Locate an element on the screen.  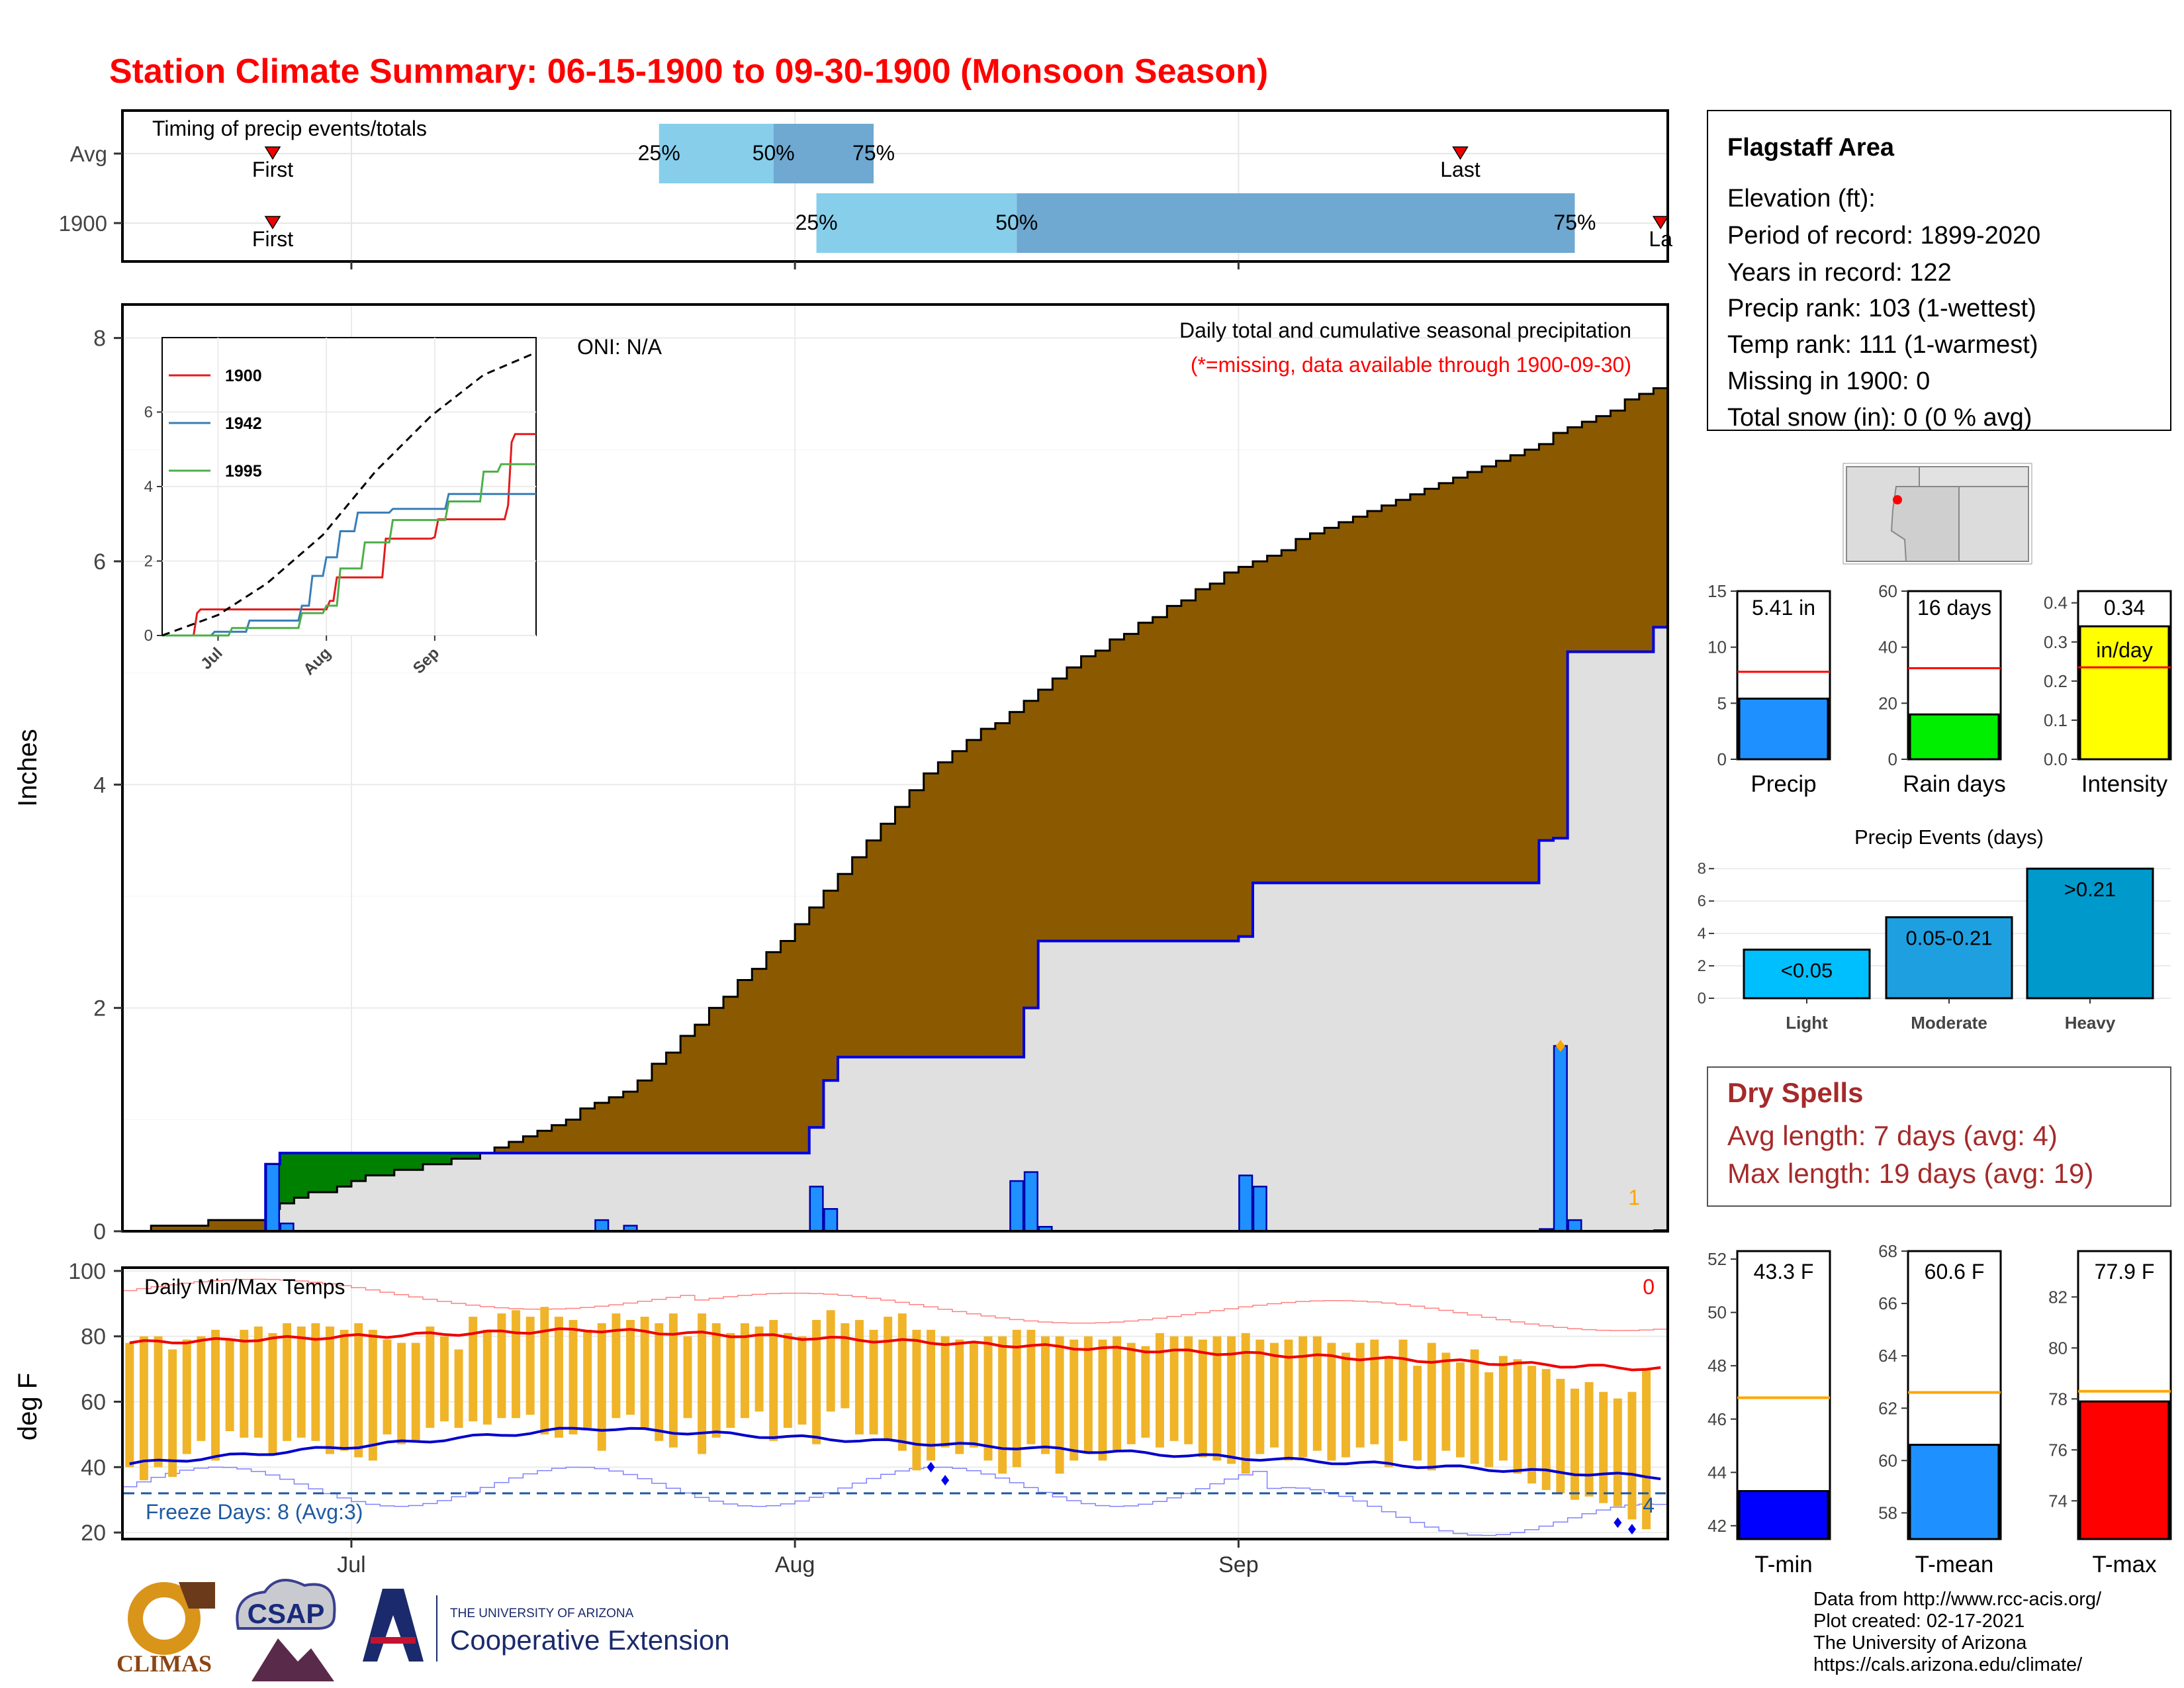
events-bar-label-moderate: 0.05-0.21 is located at coordinates (1949, 938).